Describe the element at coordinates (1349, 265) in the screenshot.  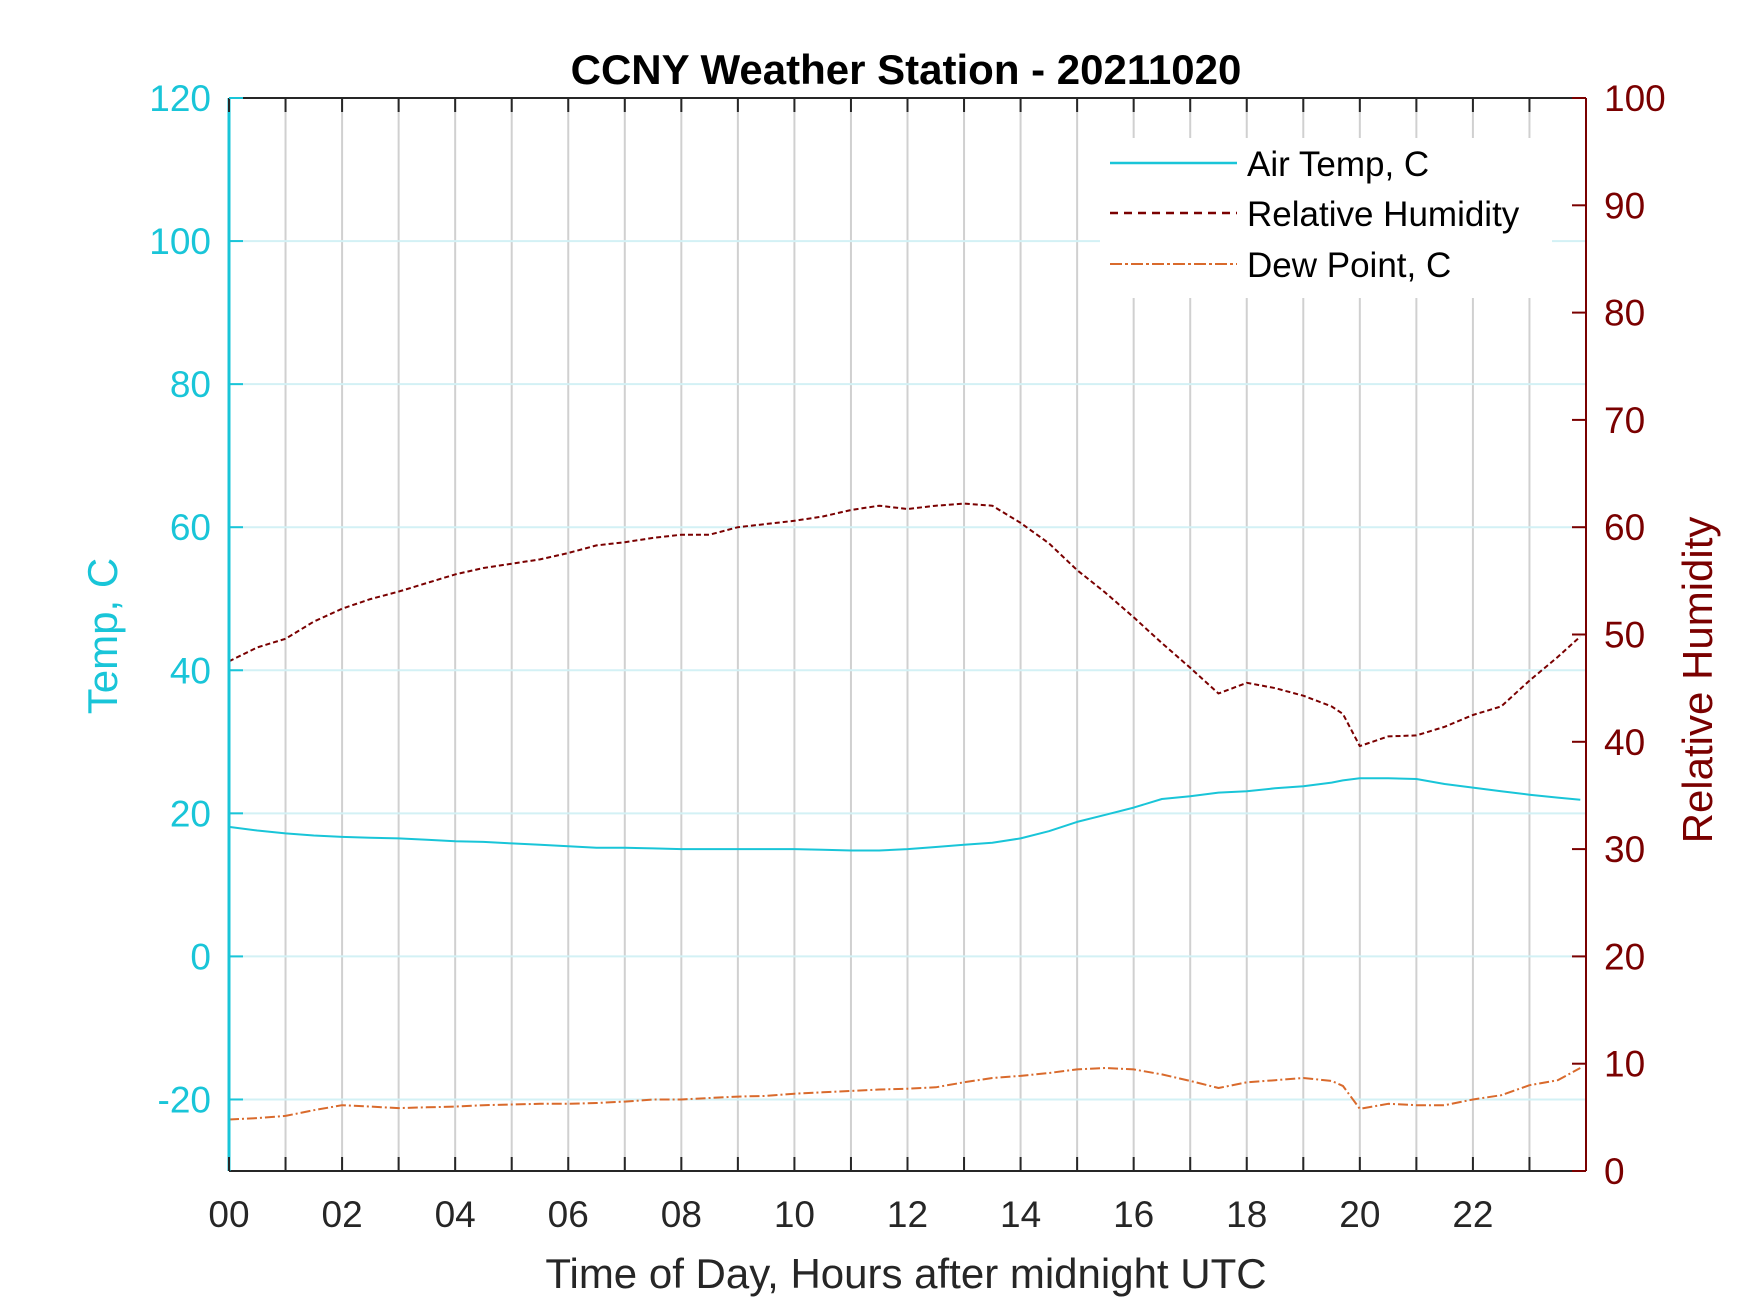
I see `legend-label-dew-point: Dew Point, C` at that location.